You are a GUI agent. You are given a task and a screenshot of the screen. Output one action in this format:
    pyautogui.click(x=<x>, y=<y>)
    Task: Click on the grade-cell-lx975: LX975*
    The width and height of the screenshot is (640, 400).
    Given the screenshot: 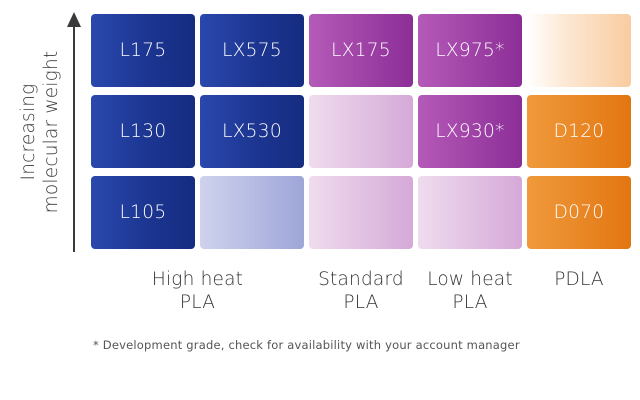 What is the action you would take?
    pyautogui.click(x=470, y=50)
    